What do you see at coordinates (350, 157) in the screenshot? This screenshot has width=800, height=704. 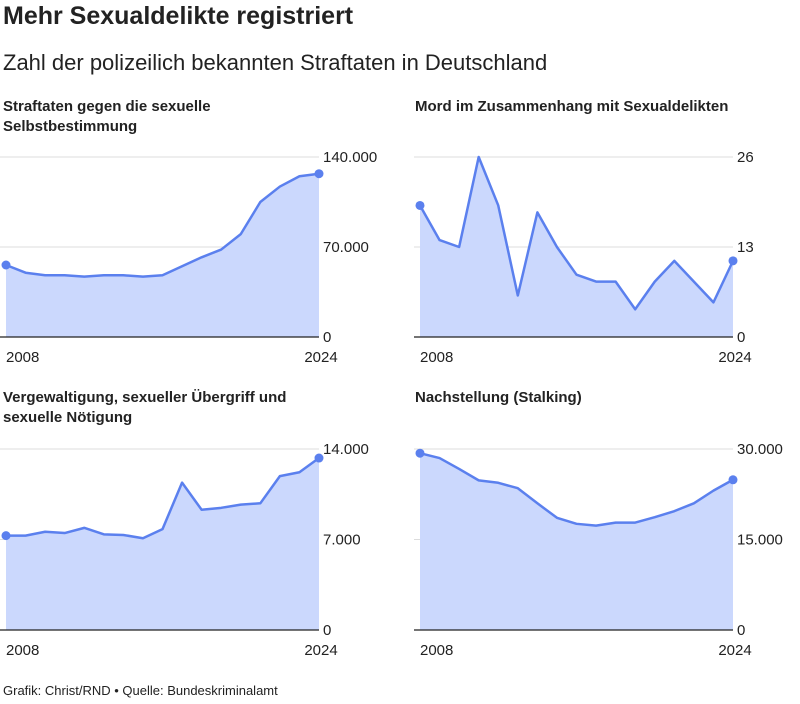 I see `y-tick-label: 140.000` at bounding box center [350, 157].